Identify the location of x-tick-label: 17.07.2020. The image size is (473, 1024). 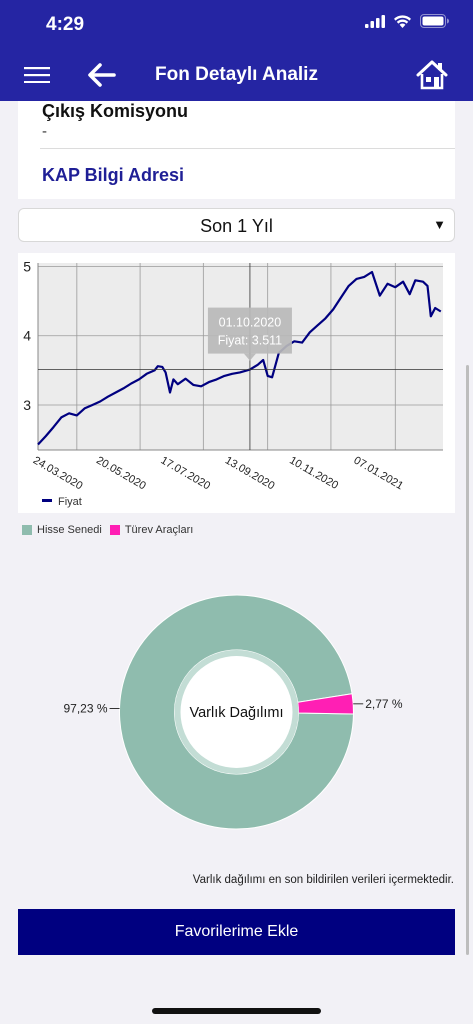
(186, 473).